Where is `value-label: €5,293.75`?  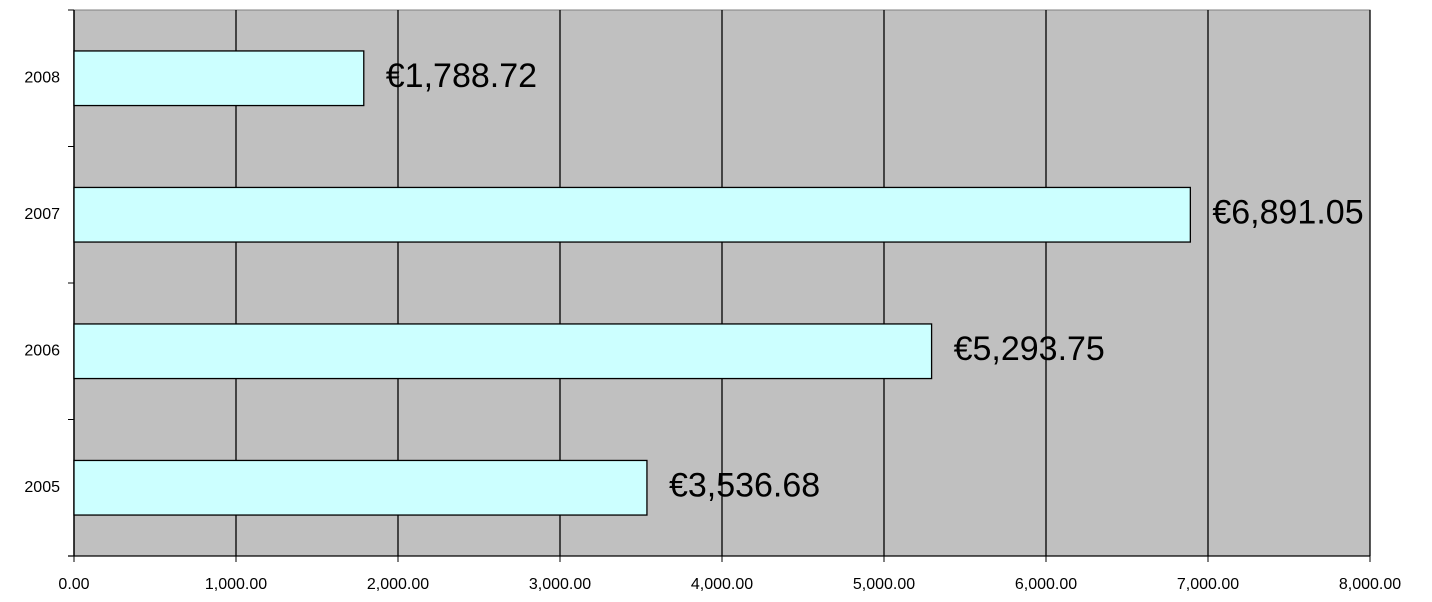
value-label: €5,293.75 is located at coordinates (1029, 349).